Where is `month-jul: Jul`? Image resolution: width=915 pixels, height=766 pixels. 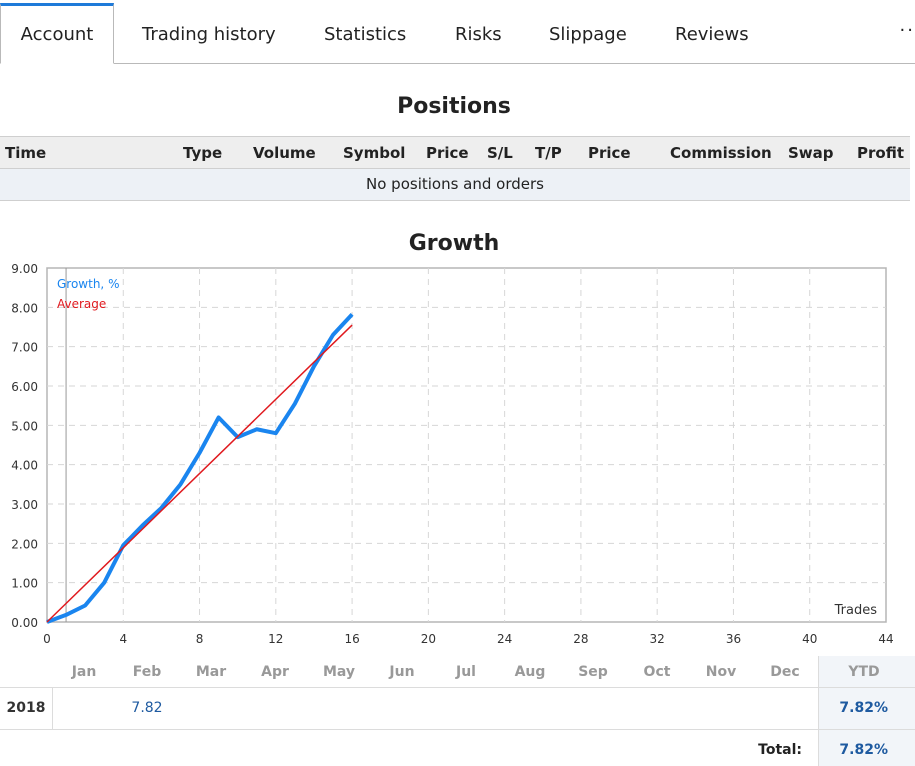 month-jul: Jul is located at coordinates (466, 672).